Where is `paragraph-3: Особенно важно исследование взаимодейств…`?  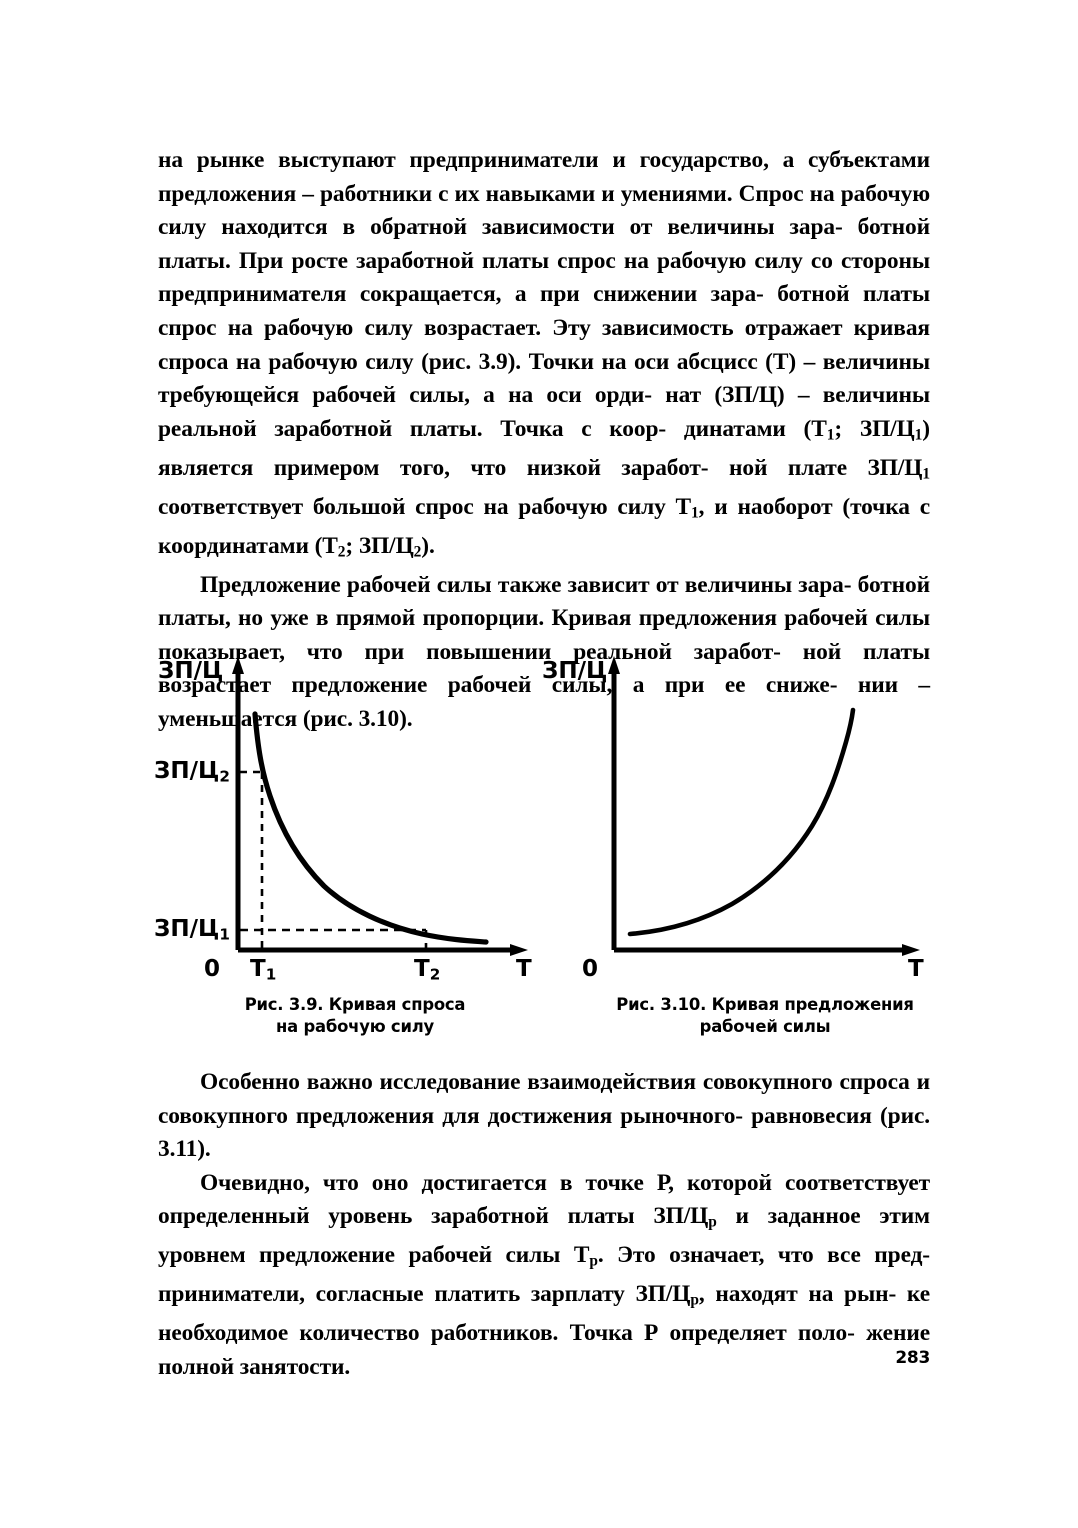
paragraph-3: Особенно важно исследование взаимодейств… is located at coordinates (544, 1116).